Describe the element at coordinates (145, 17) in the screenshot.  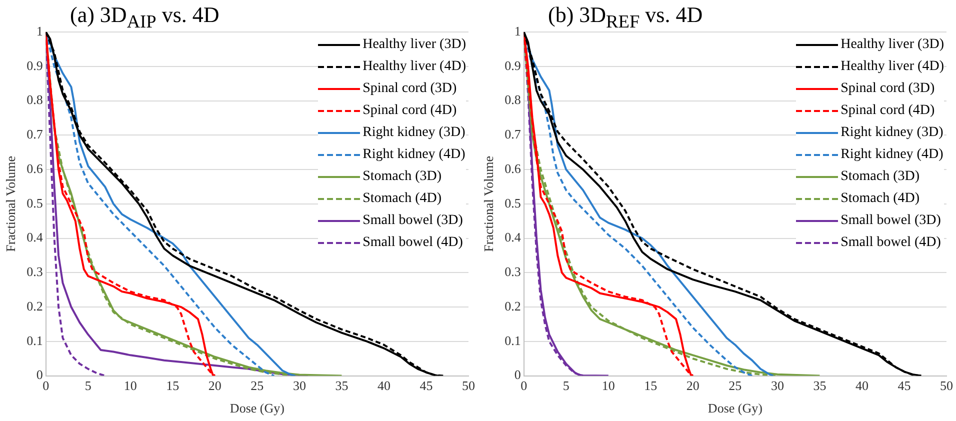
I see `chart-title: (a) 3D$_{AIP}$ vs. 4D` at that location.